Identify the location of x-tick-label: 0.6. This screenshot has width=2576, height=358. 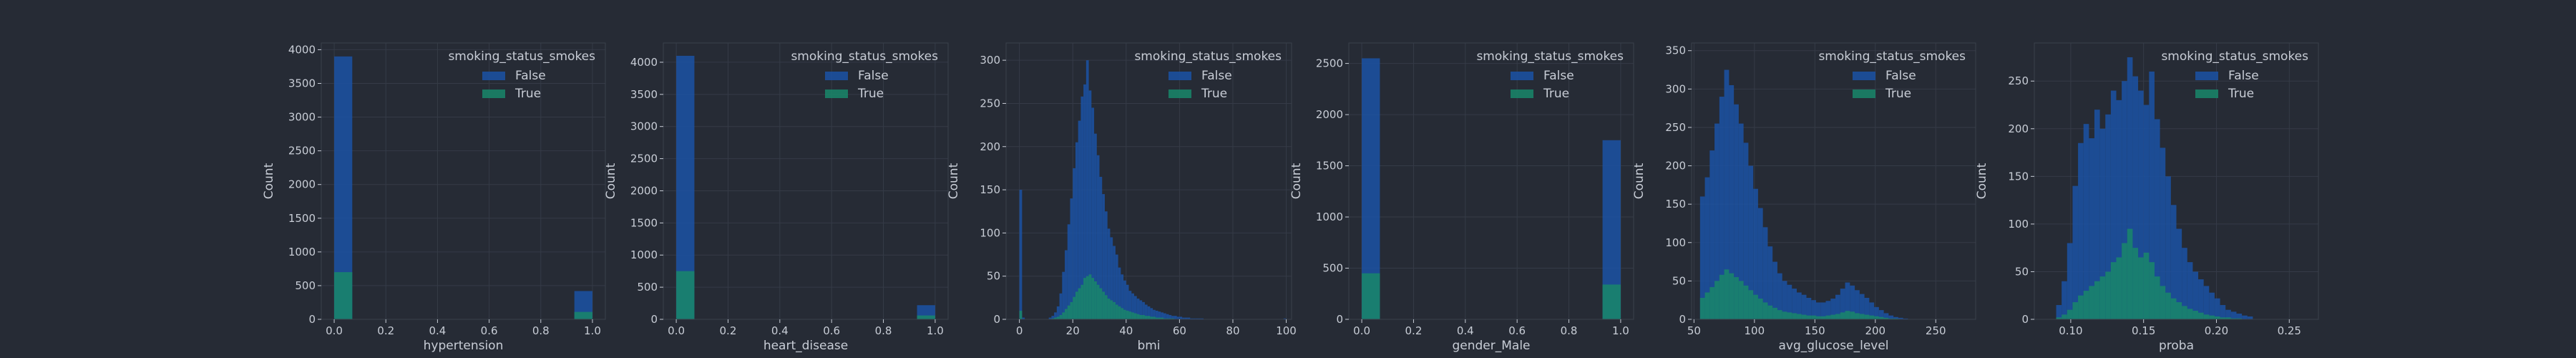
(1517, 330).